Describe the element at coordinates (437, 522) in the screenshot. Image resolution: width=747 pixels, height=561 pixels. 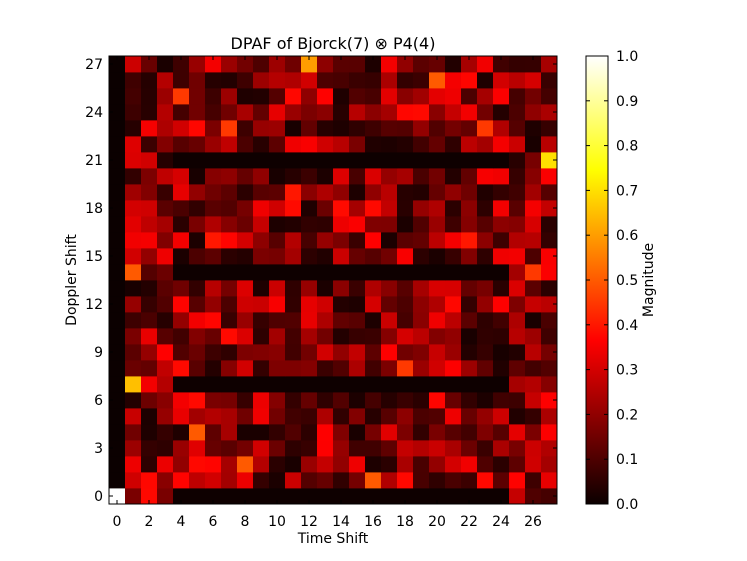
I see `x-tick-label: 20` at that location.